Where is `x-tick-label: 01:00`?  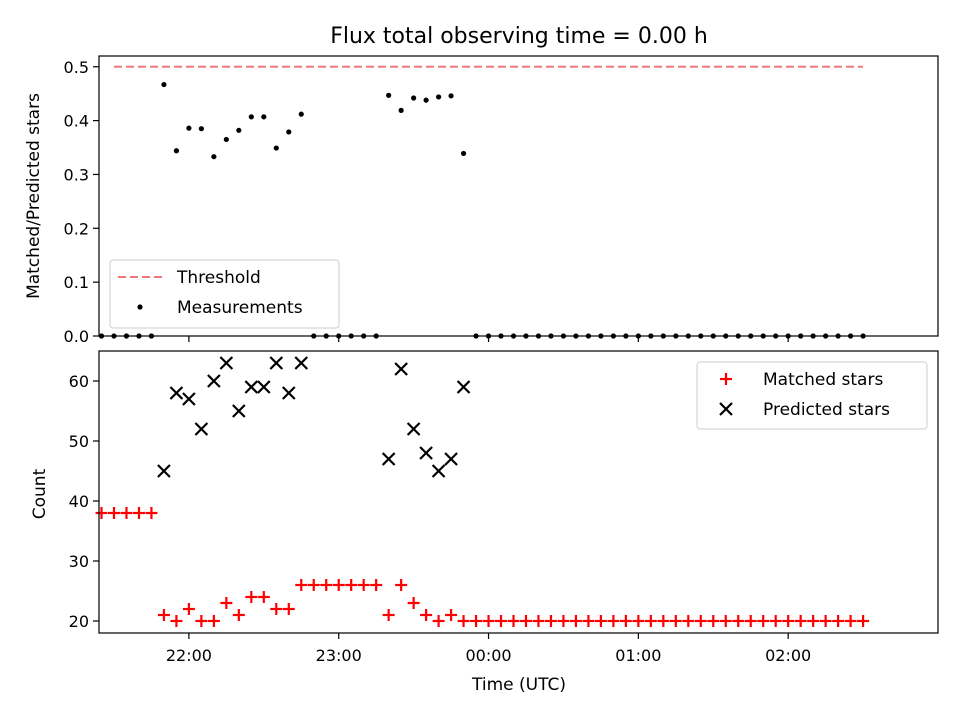 x-tick-label: 01:00 is located at coordinates (638, 655).